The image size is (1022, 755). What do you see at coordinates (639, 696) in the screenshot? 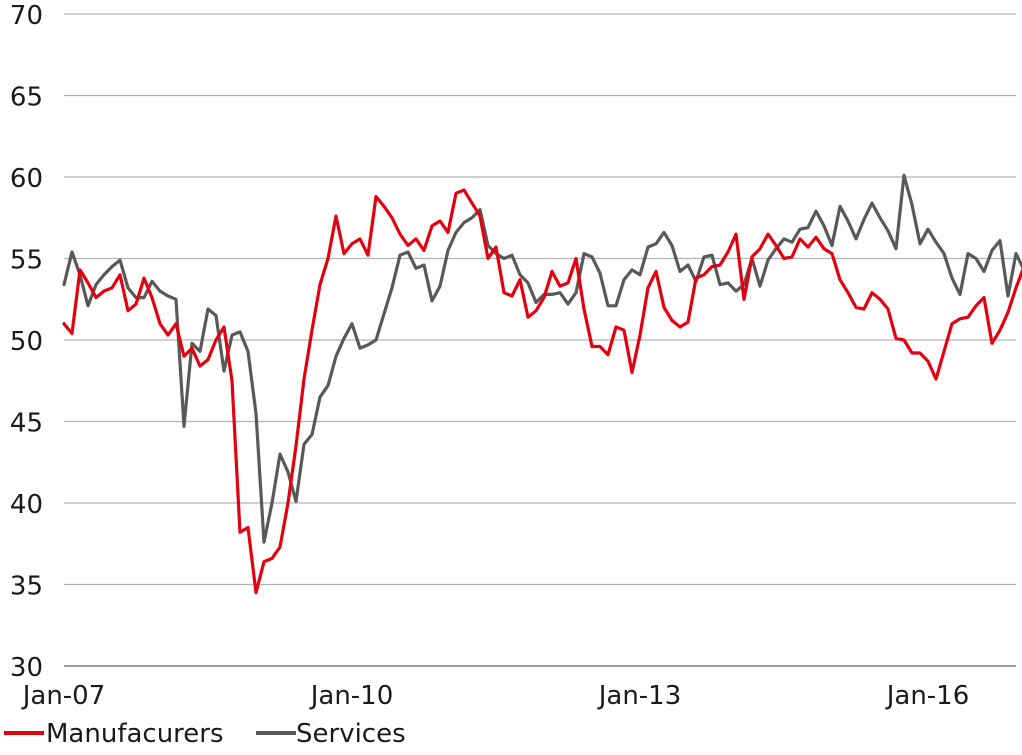
I see `x-tick-label: Jan-13` at bounding box center [639, 696].